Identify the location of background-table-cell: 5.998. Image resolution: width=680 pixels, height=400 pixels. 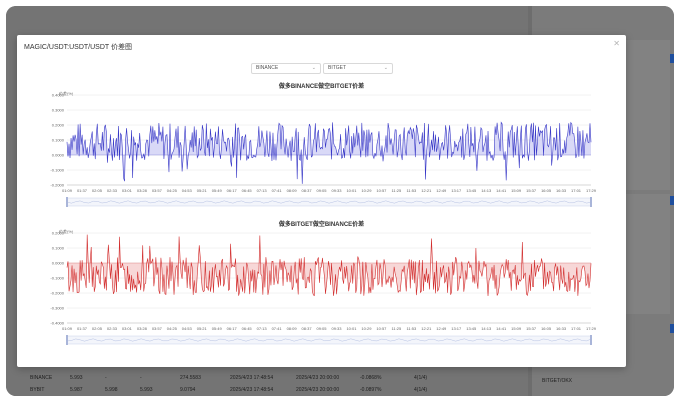
(111, 390).